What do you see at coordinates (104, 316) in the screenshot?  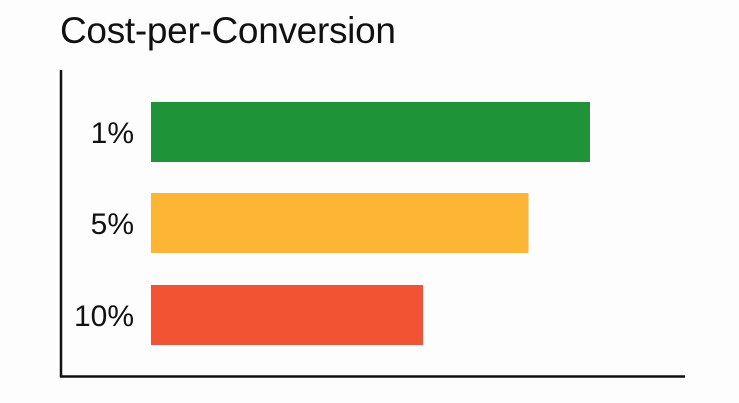 I see `category-label: 10%` at bounding box center [104, 316].